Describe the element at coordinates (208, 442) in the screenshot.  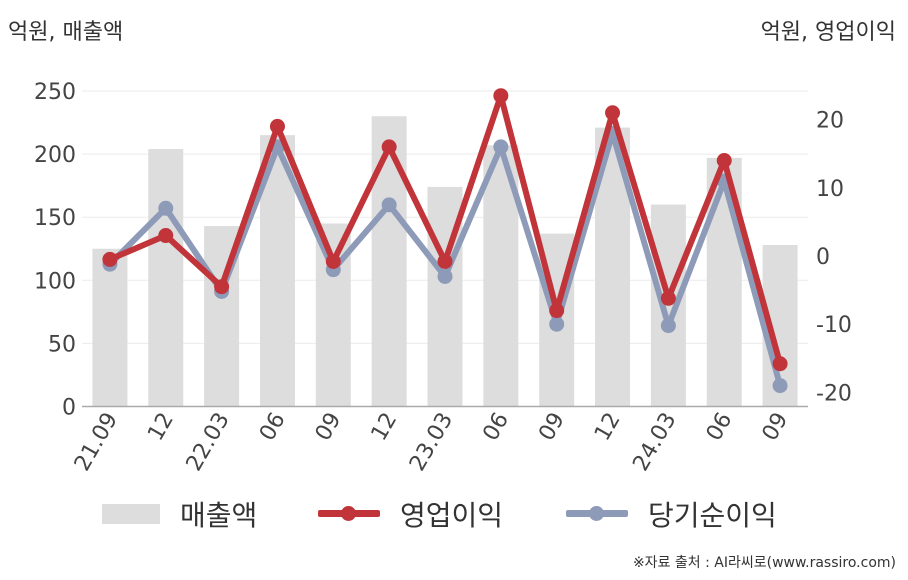
I see `x-axis-tick-label: 22.03` at that location.